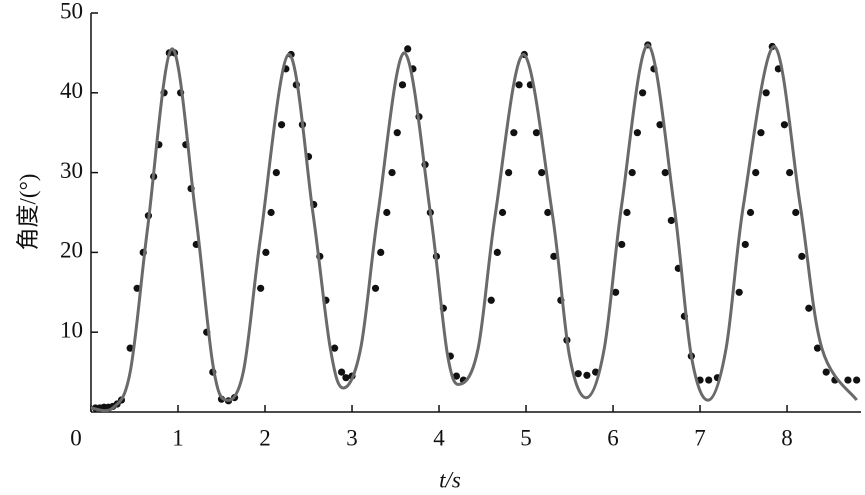 The image size is (865, 495). Describe the element at coordinates (178, 437) in the screenshot. I see `x-tick-label: 1` at that location.